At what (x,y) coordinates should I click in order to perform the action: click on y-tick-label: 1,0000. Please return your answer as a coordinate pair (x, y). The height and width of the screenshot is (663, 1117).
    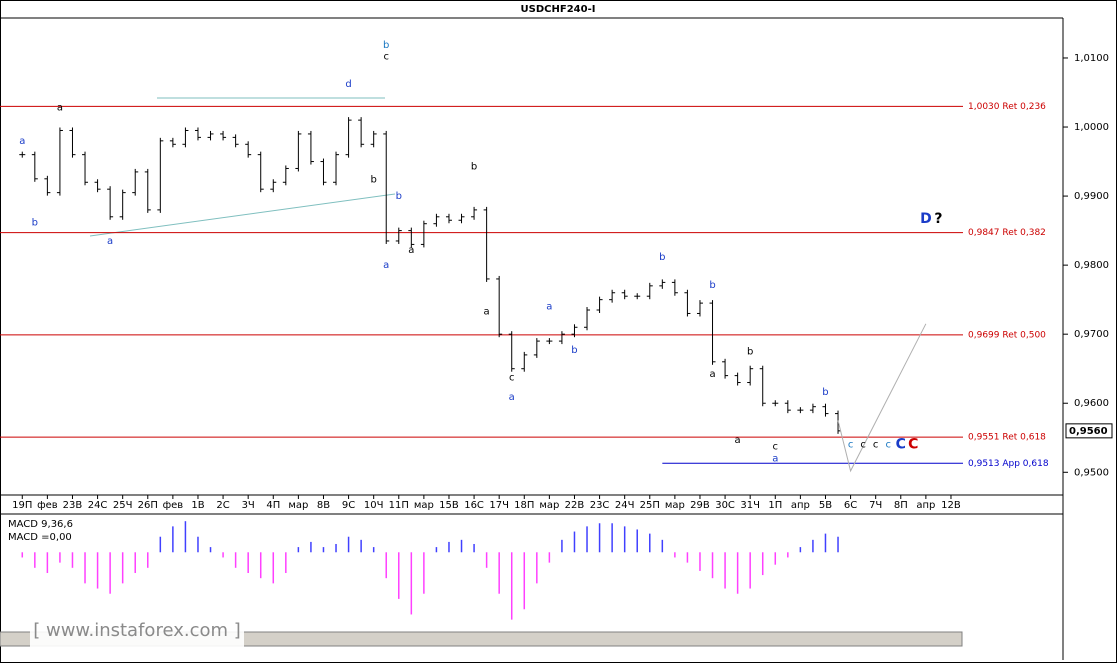
    Looking at the image, I should click on (1091, 127).